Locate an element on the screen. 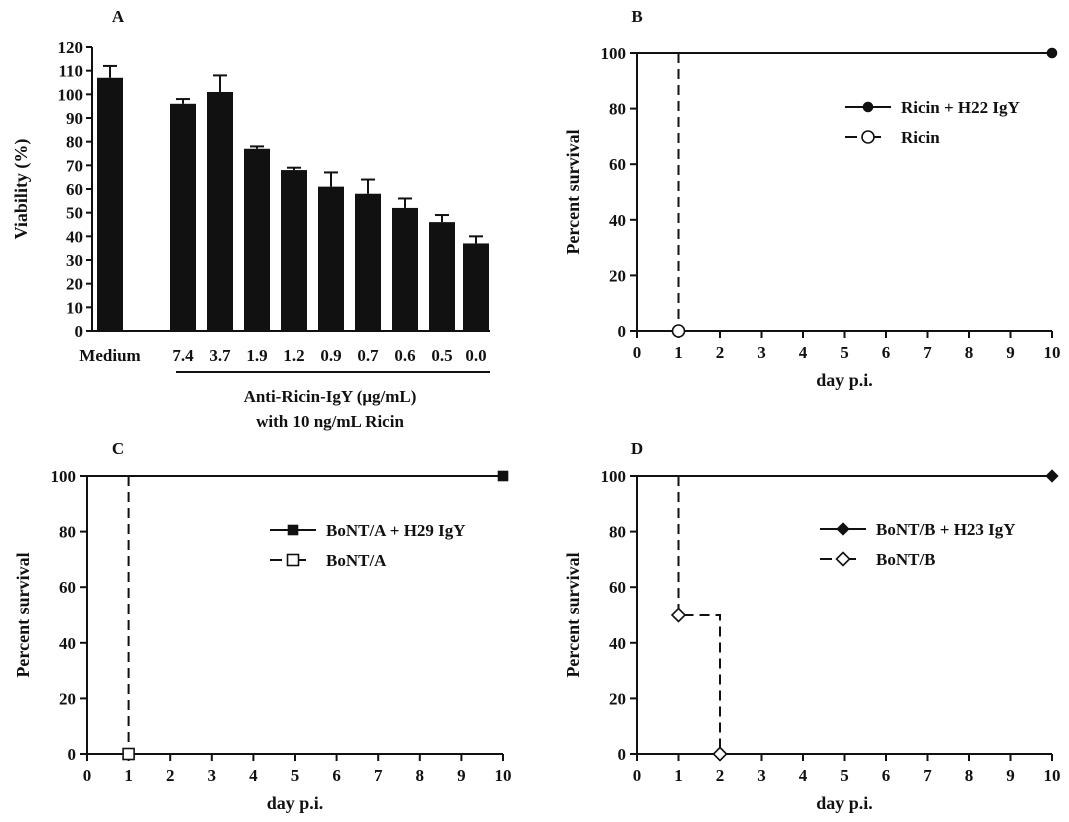  category-label: 0.6 is located at coordinates (404, 355).